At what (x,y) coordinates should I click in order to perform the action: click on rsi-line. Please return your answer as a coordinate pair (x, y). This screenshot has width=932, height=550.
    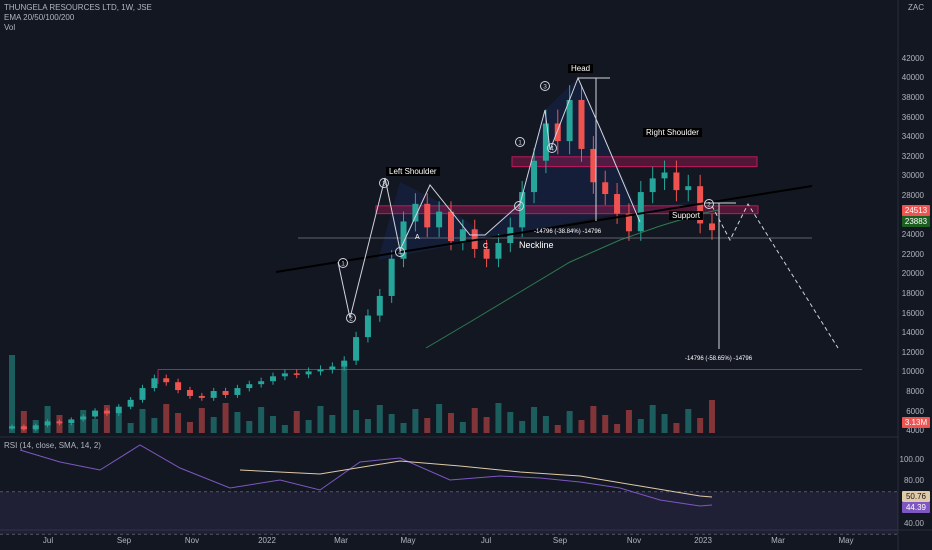
    Looking at the image, I should click on (366, 475).